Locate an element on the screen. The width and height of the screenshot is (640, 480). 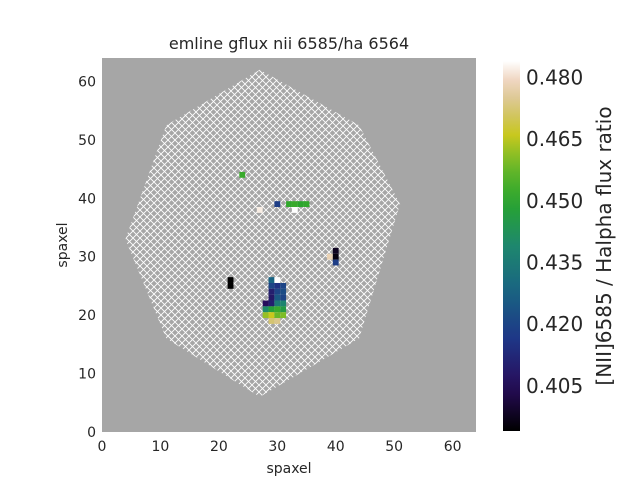
colorbar-tick-label: 0.465 is located at coordinates (554, 139).